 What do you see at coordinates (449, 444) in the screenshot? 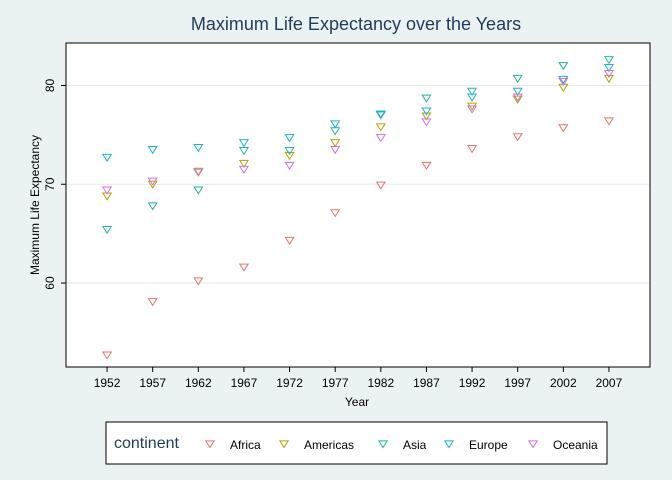
I see `legend-marker-europe` at bounding box center [449, 444].